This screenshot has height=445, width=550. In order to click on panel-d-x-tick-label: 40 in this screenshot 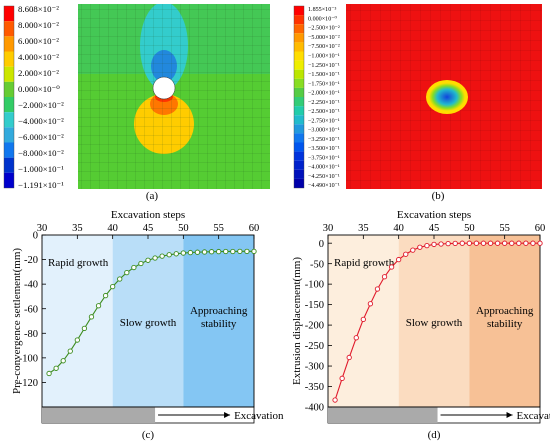, I will do `click(398, 228)`.